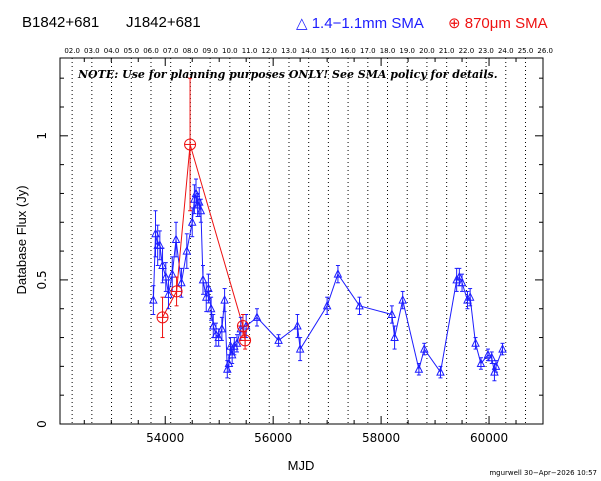 The width and height of the screenshot is (601, 481). Describe the element at coordinates (526, 51) in the screenshot. I see `top-axis-tick-label: 25.0` at that location.